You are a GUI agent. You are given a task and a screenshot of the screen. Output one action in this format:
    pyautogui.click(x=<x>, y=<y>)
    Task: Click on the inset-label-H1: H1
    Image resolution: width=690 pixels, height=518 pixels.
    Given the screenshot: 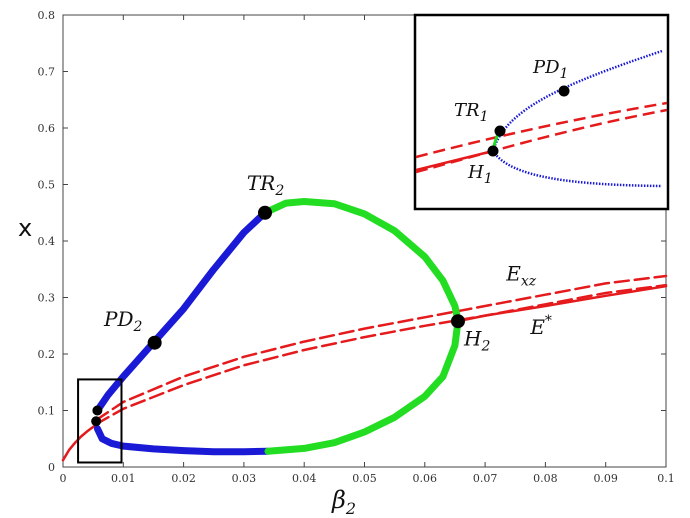 What is the action you would take?
    pyautogui.click(x=480, y=174)
    